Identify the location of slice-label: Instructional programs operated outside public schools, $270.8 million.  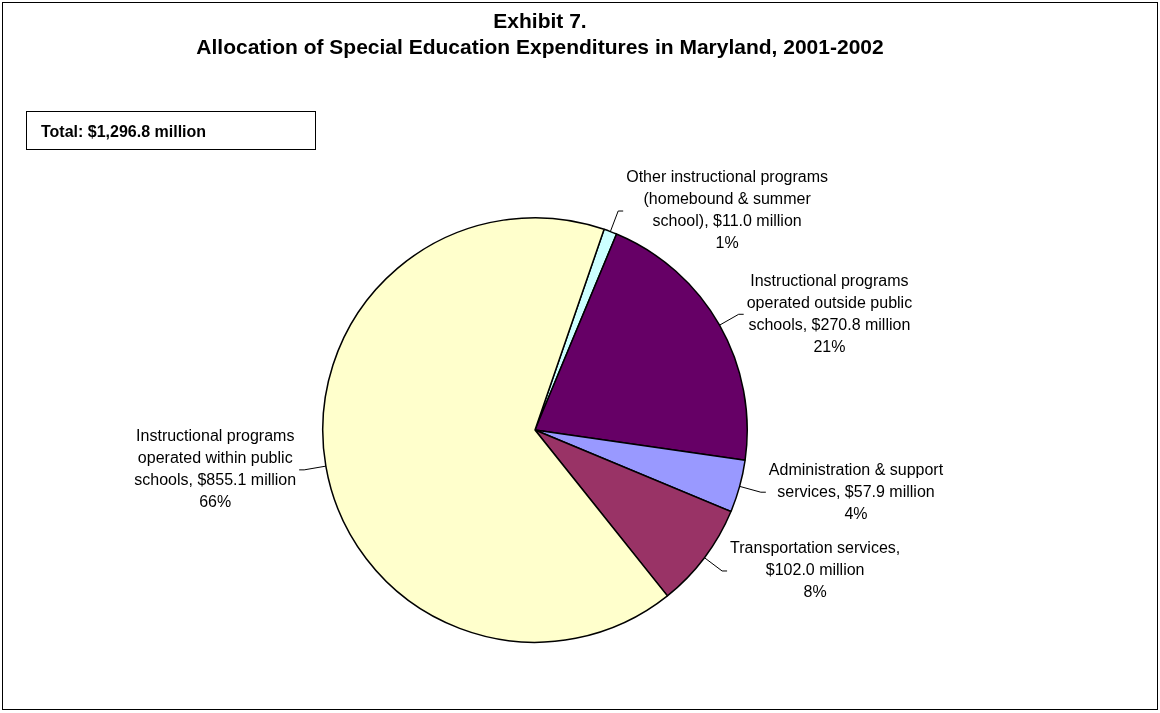
(829, 302).